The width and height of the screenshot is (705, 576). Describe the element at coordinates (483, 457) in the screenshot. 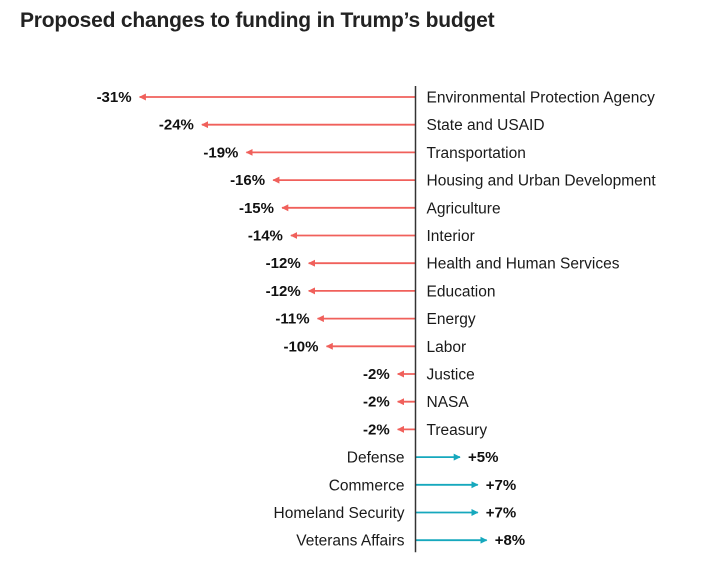

I see `value-label-defense: +5%` at that location.